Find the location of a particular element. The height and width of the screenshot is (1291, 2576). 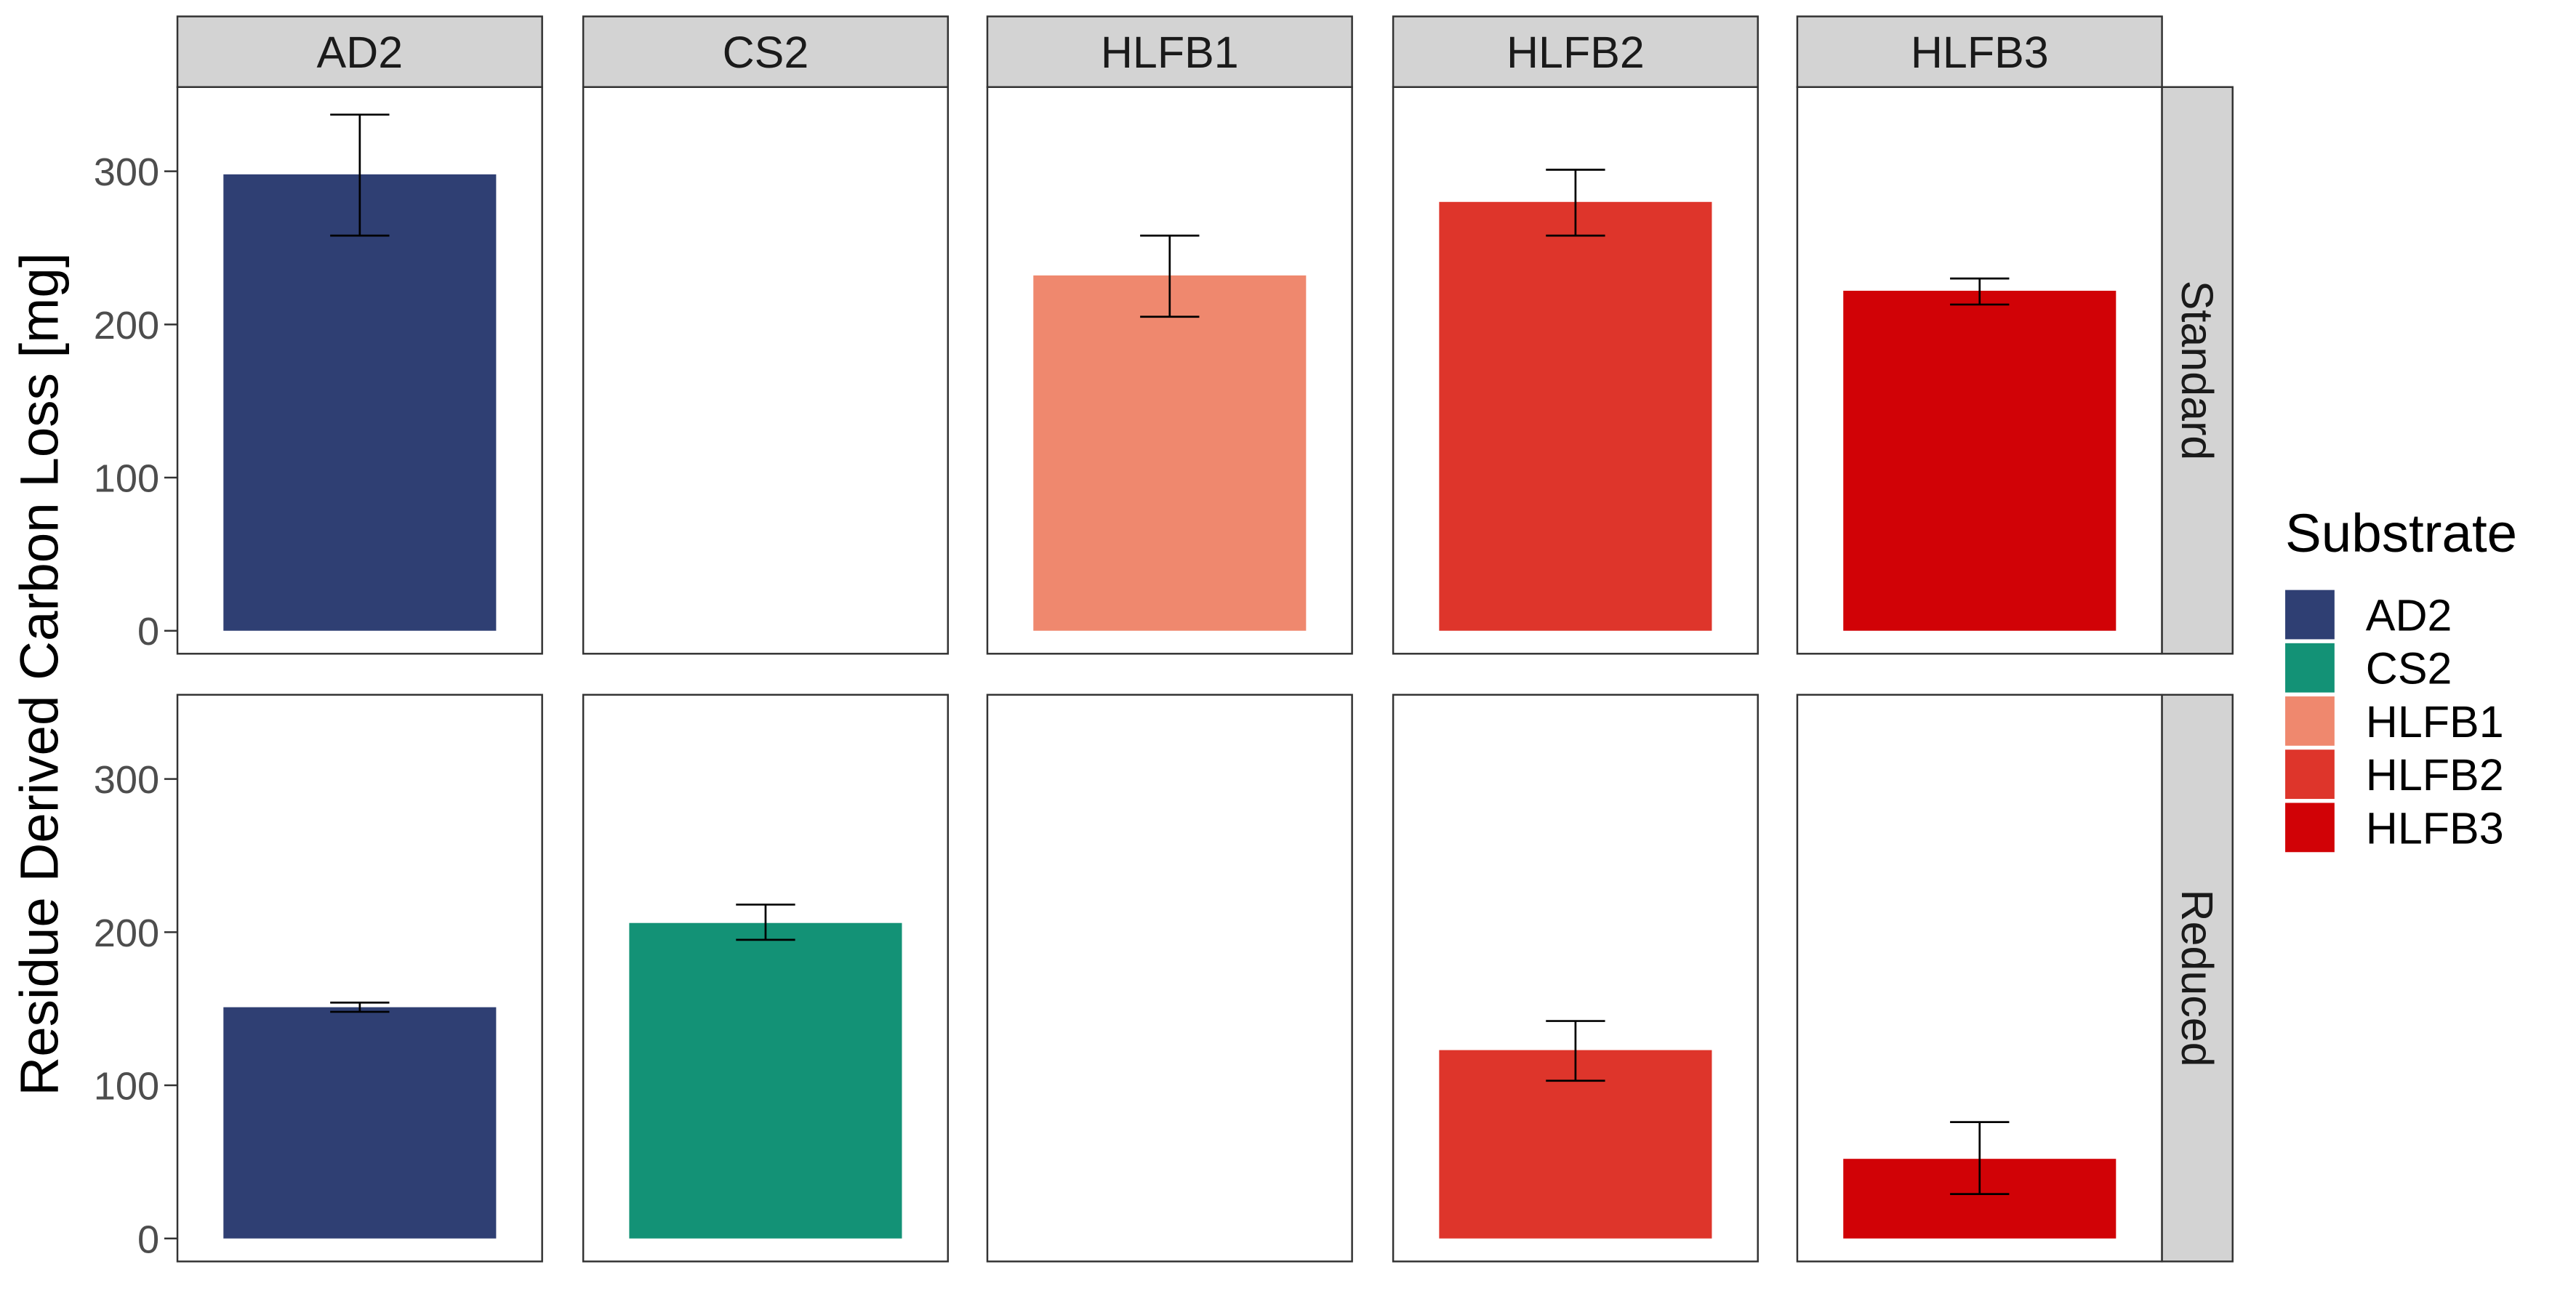

row-strip-label-reduced: Reduced is located at coordinates (2197, 977).